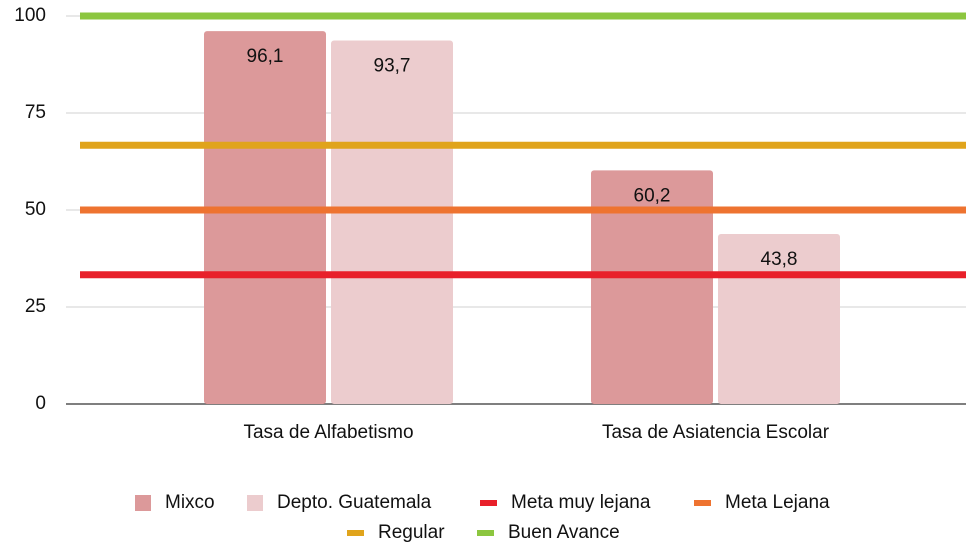 Image resolution: width=966 pixels, height=547 pixels. I want to click on legend-label: Buen Avance, so click(564, 532).